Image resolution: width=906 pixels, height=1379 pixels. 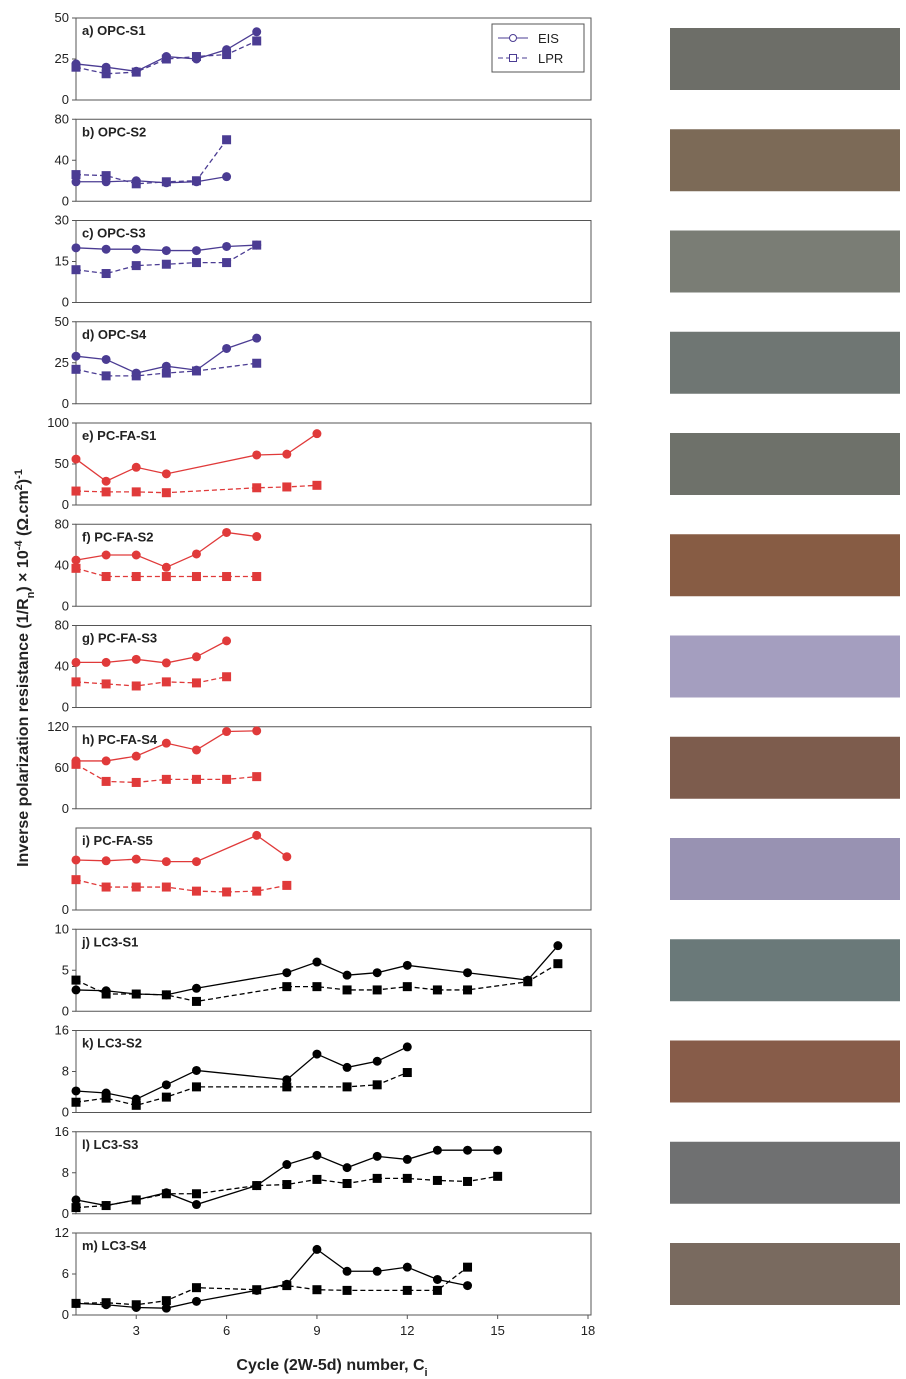 I want to click on x-axis-title: Cycle (2W-5d) number, Ci, so click(x=331, y=1368).